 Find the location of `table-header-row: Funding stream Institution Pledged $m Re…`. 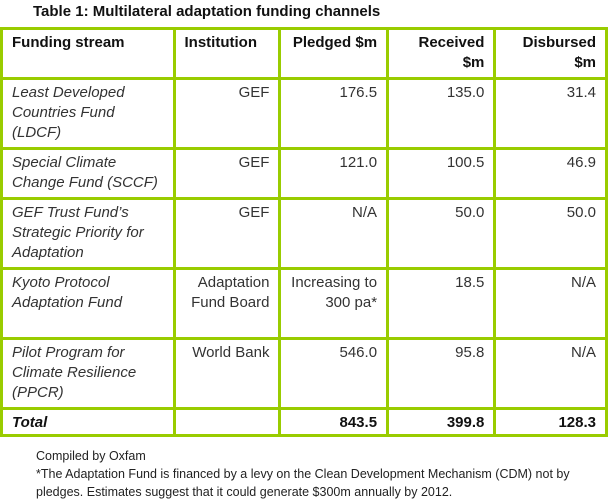

table-header-row: Funding stream Institution Pledged $m Re… is located at coordinates (304, 53).